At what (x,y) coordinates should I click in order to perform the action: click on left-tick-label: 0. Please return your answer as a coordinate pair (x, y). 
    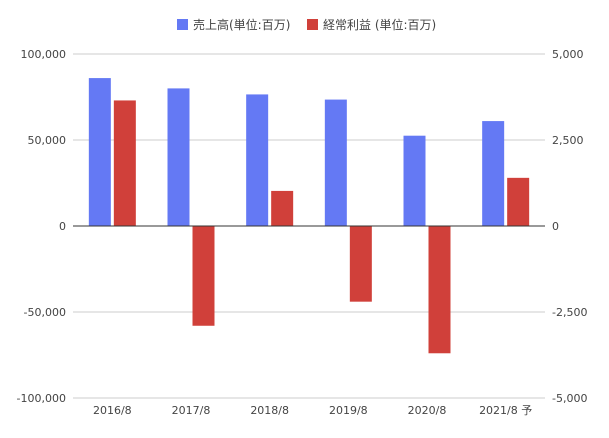
    Looking at the image, I should click on (62, 226).